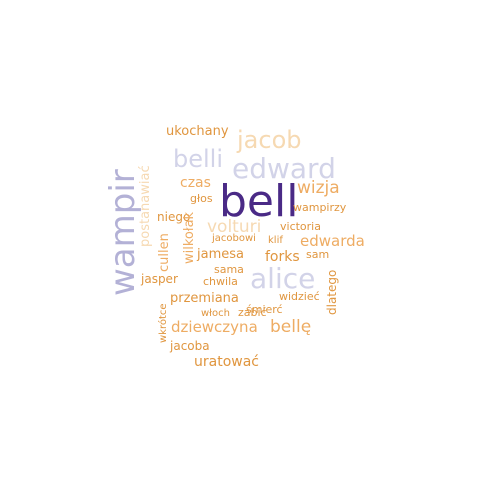 The width and height of the screenshot is (480, 480). I want to click on word-uratowac: uratować, so click(226, 362).